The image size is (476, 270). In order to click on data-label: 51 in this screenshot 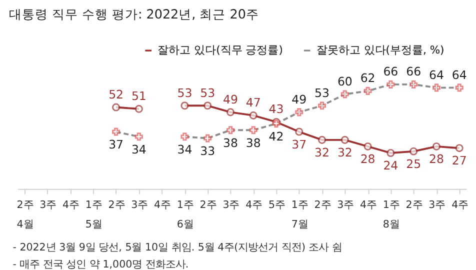, I will do `click(138, 96)`.